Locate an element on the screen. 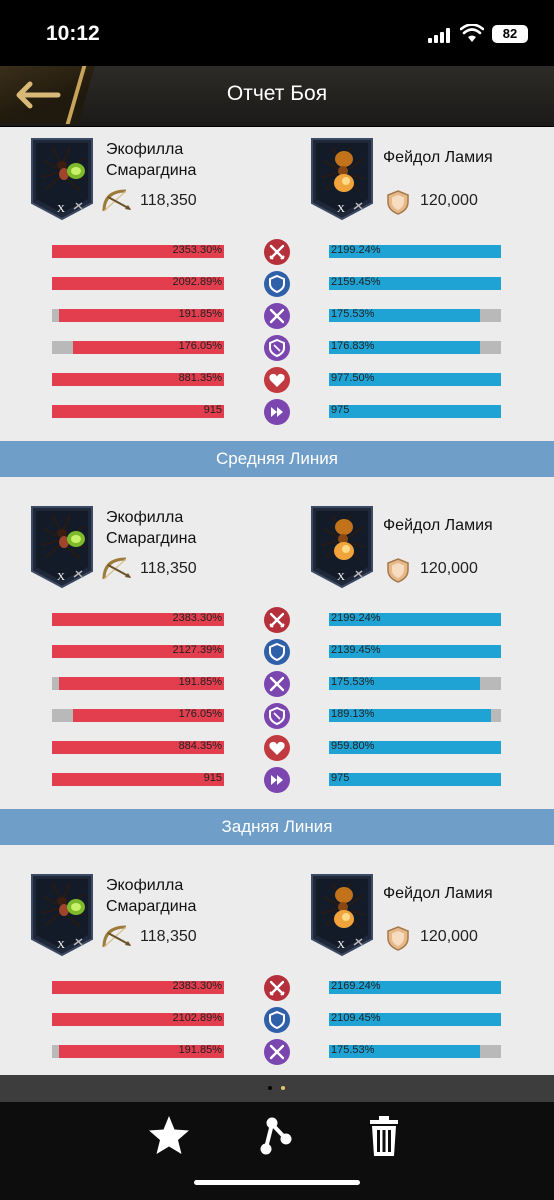  attacker-stat-bar: 191.85% is located at coordinates (138, 315).